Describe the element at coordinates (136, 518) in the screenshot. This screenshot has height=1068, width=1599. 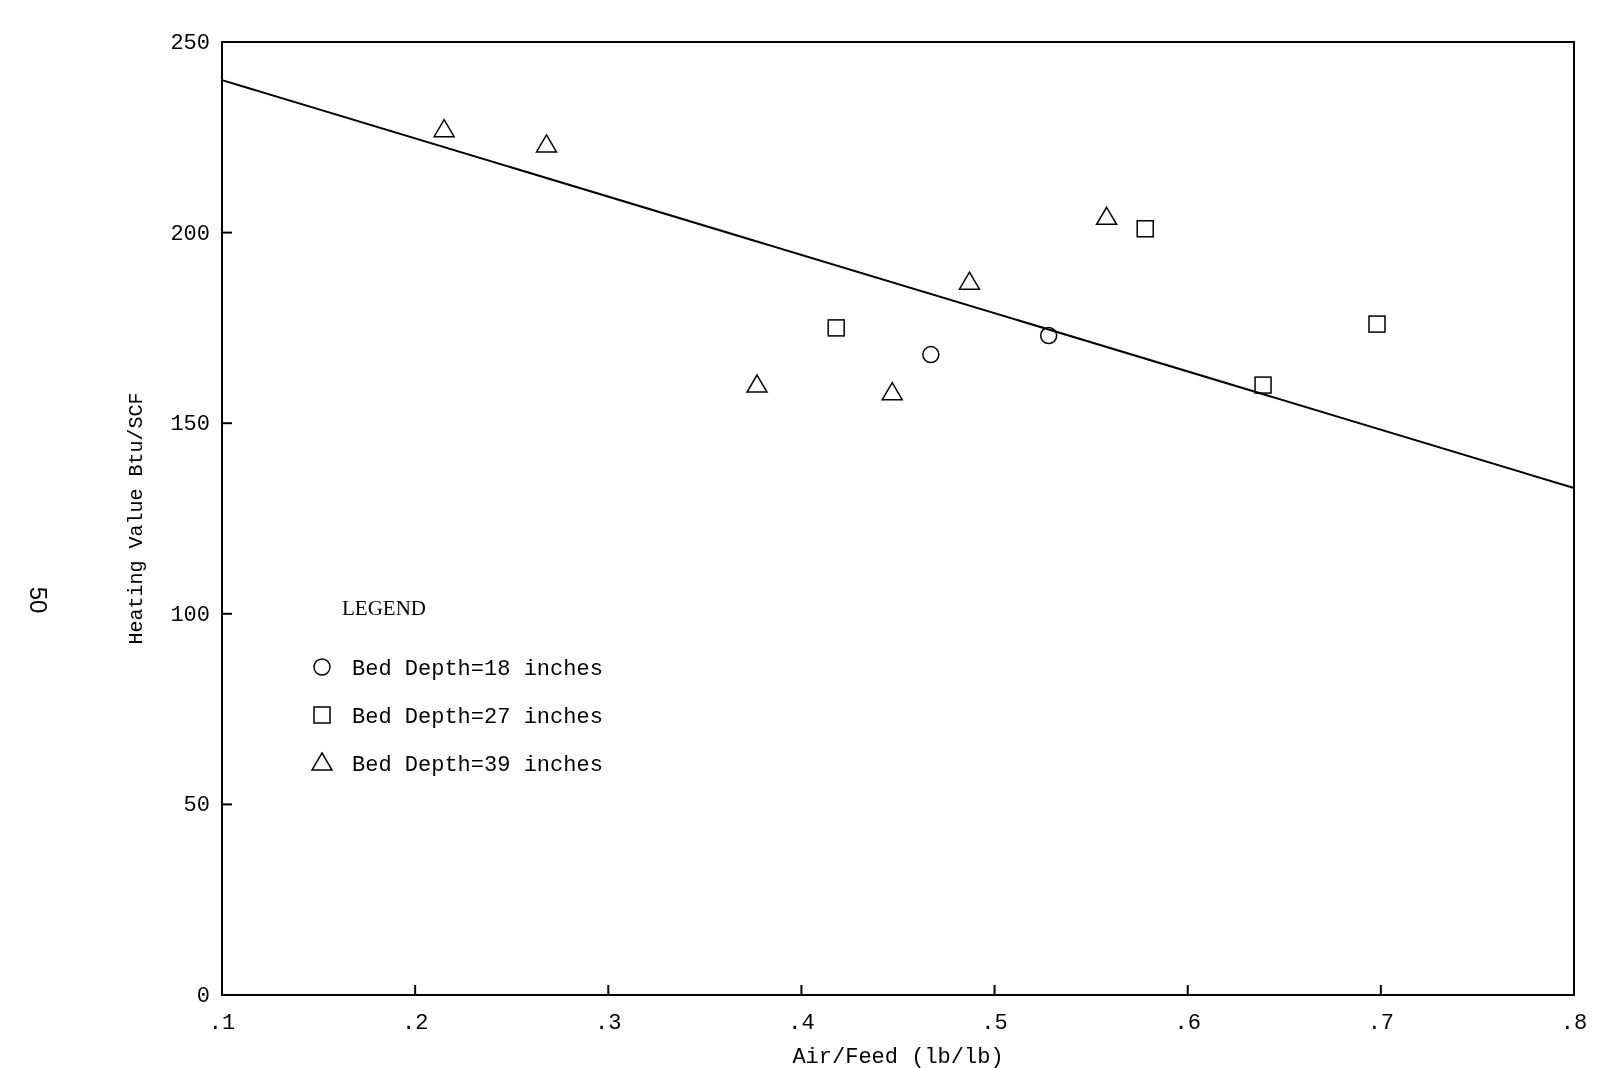
I see `y-axis-title: Heating Value Btu/SCF` at that location.